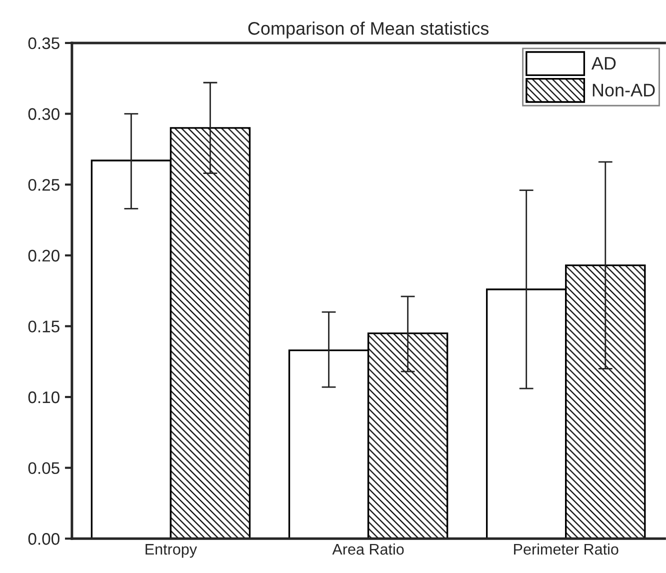 The image size is (666, 573). I want to click on y-tick-label: 0.30, so click(44, 114).